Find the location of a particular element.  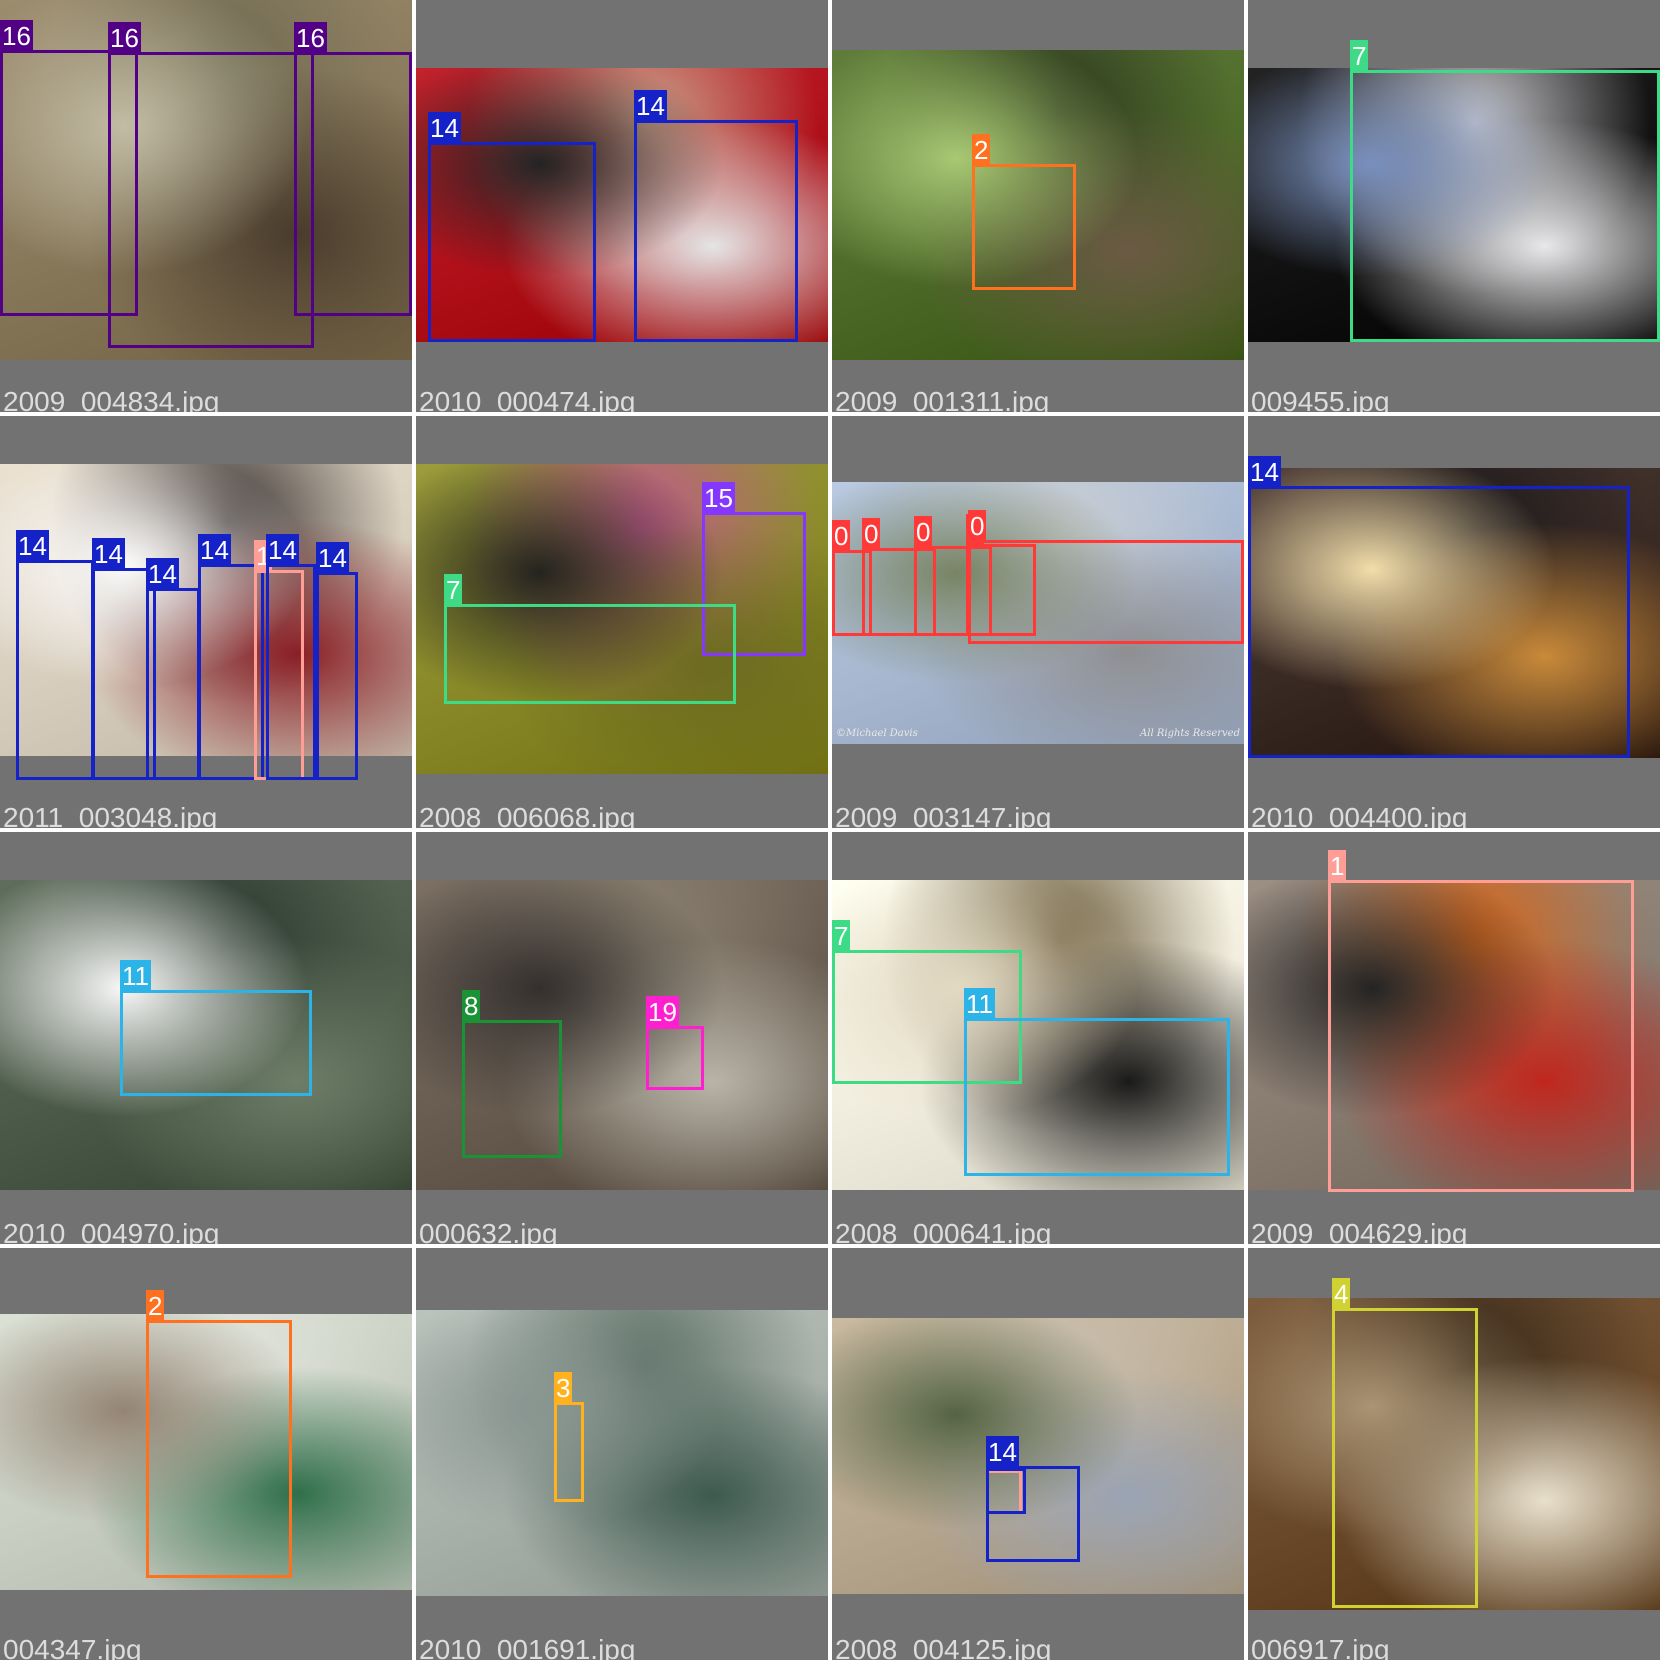

filename-label: 2009_001311.jpg is located at coordinates (942, 399).